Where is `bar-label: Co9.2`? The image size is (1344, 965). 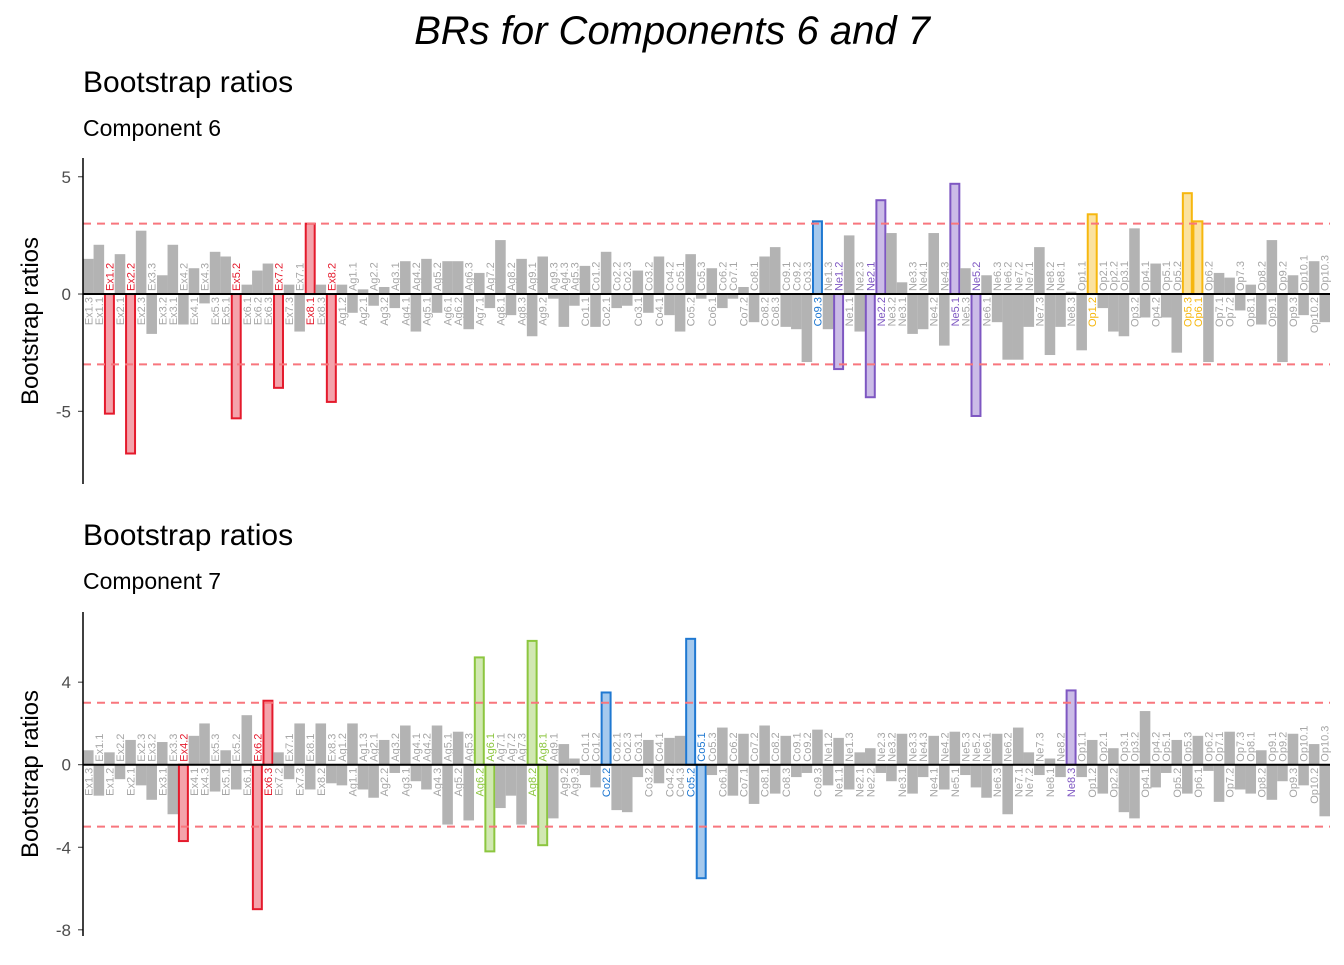
bar-label: Co9.2 is located at coordinates (797, 276).